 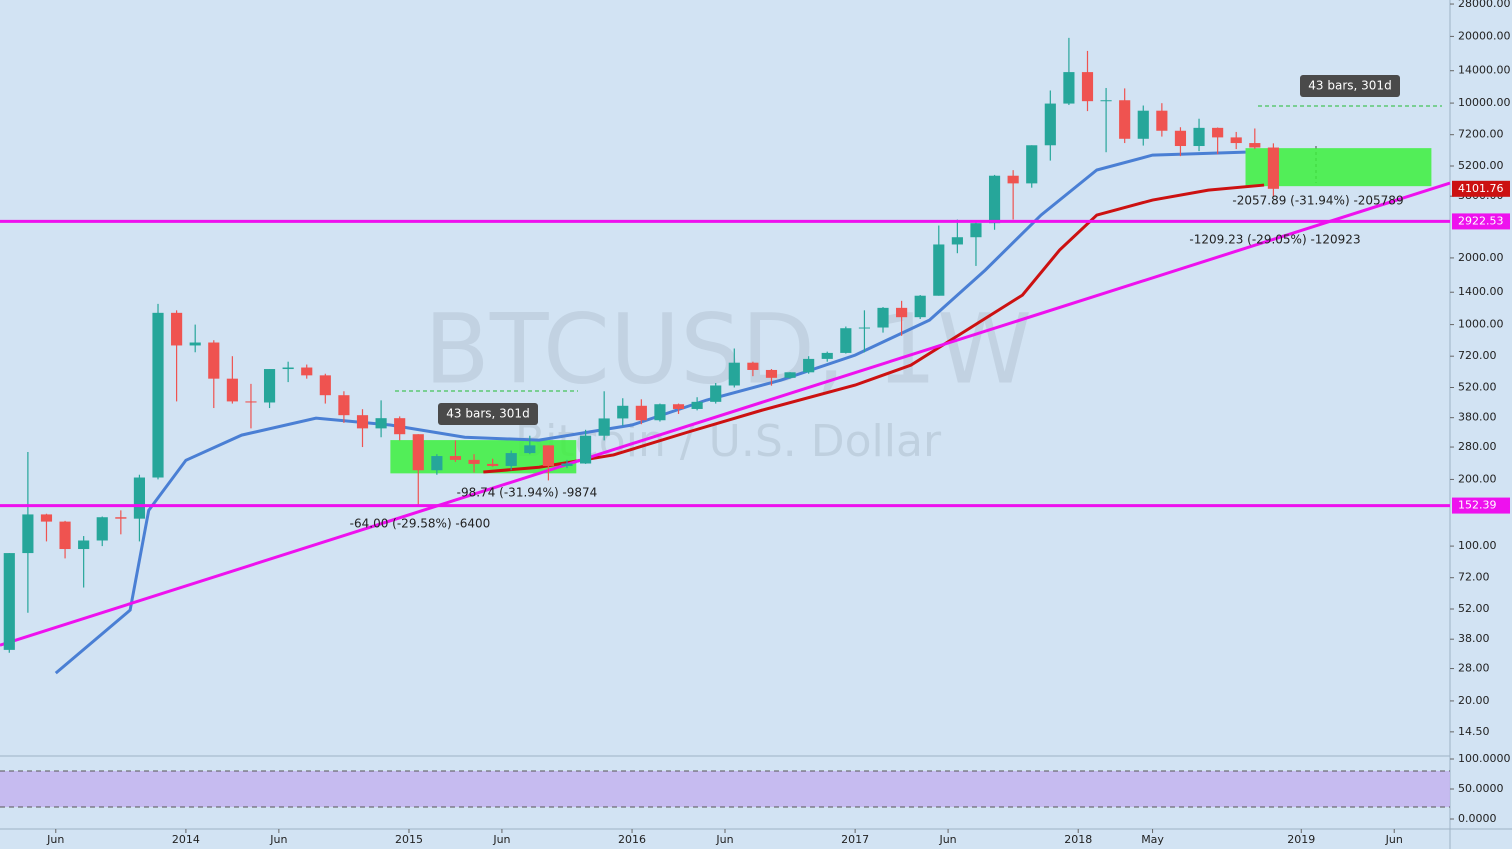 I want to click on annotation: -2057.89 (-31.94%) -205789, so click(x=1317, y=201).